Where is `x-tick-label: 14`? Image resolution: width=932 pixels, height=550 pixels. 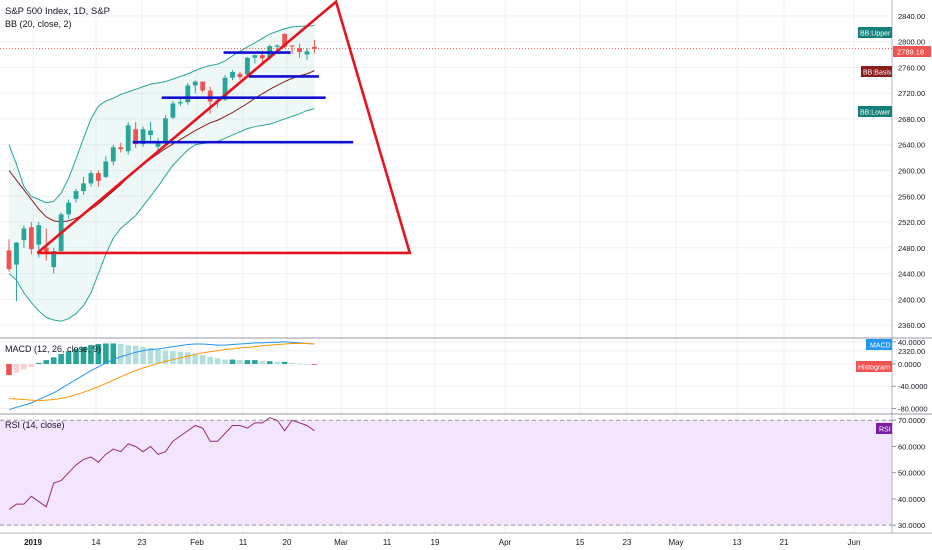 x-tick-label: 14 is located at coordinates (96, 542).